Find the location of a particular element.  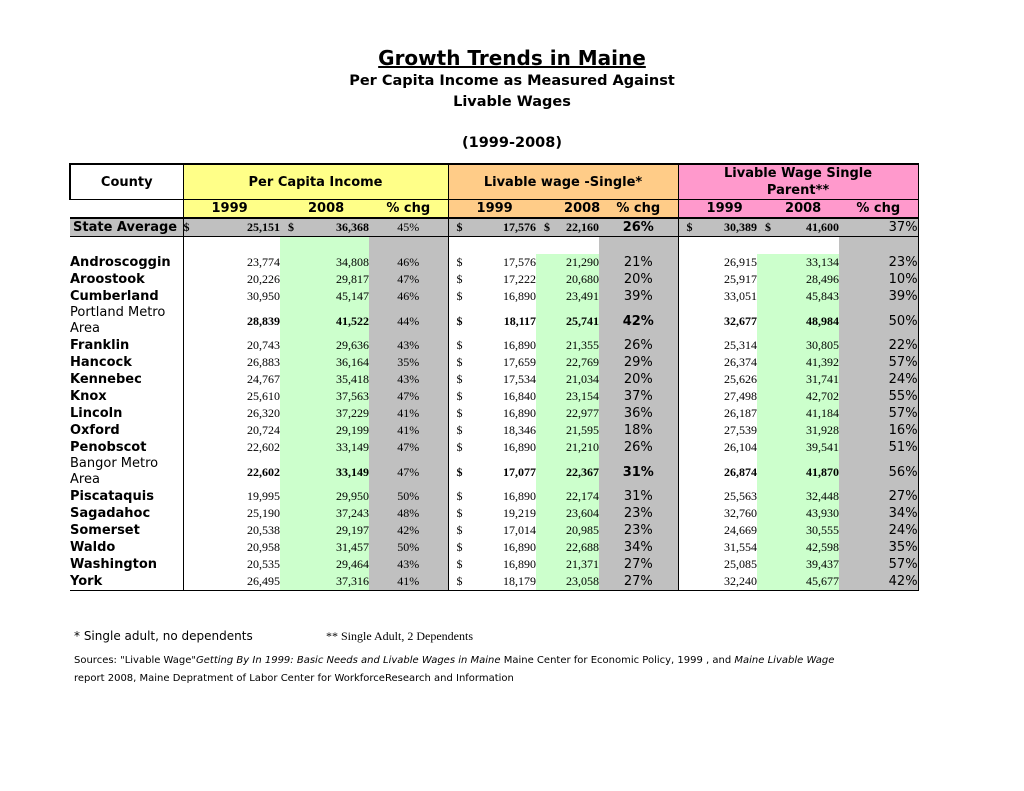

parent-2008: 31,928 is located at coordinates (798, 430).